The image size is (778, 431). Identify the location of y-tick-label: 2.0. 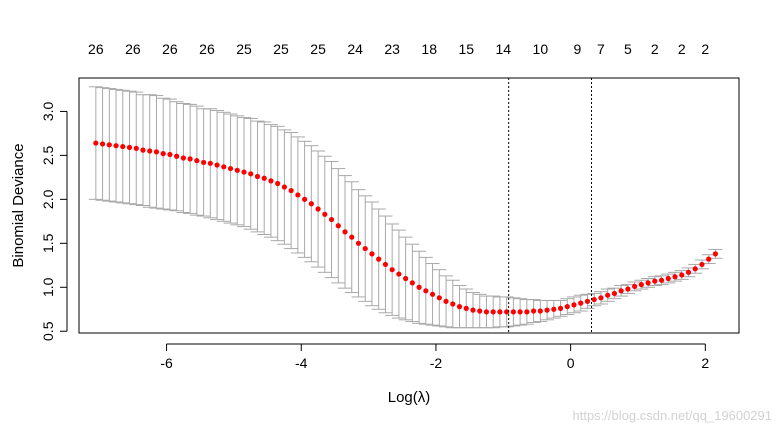
(48, 199).